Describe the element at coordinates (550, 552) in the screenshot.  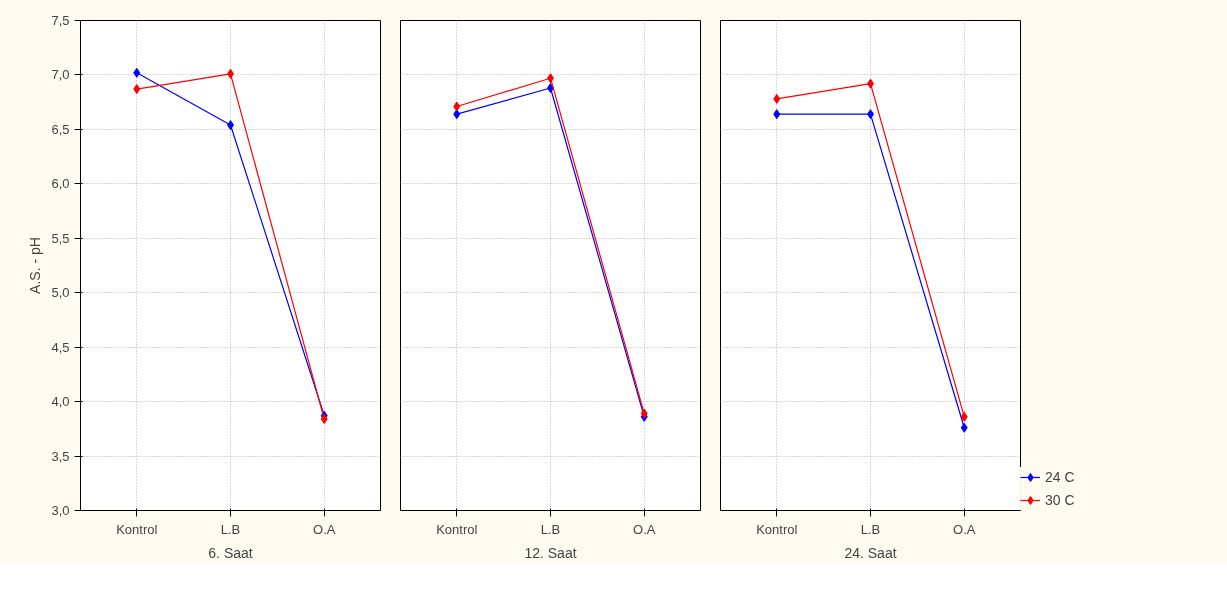
I see `x-axis-title: 12. Saat` at that location.